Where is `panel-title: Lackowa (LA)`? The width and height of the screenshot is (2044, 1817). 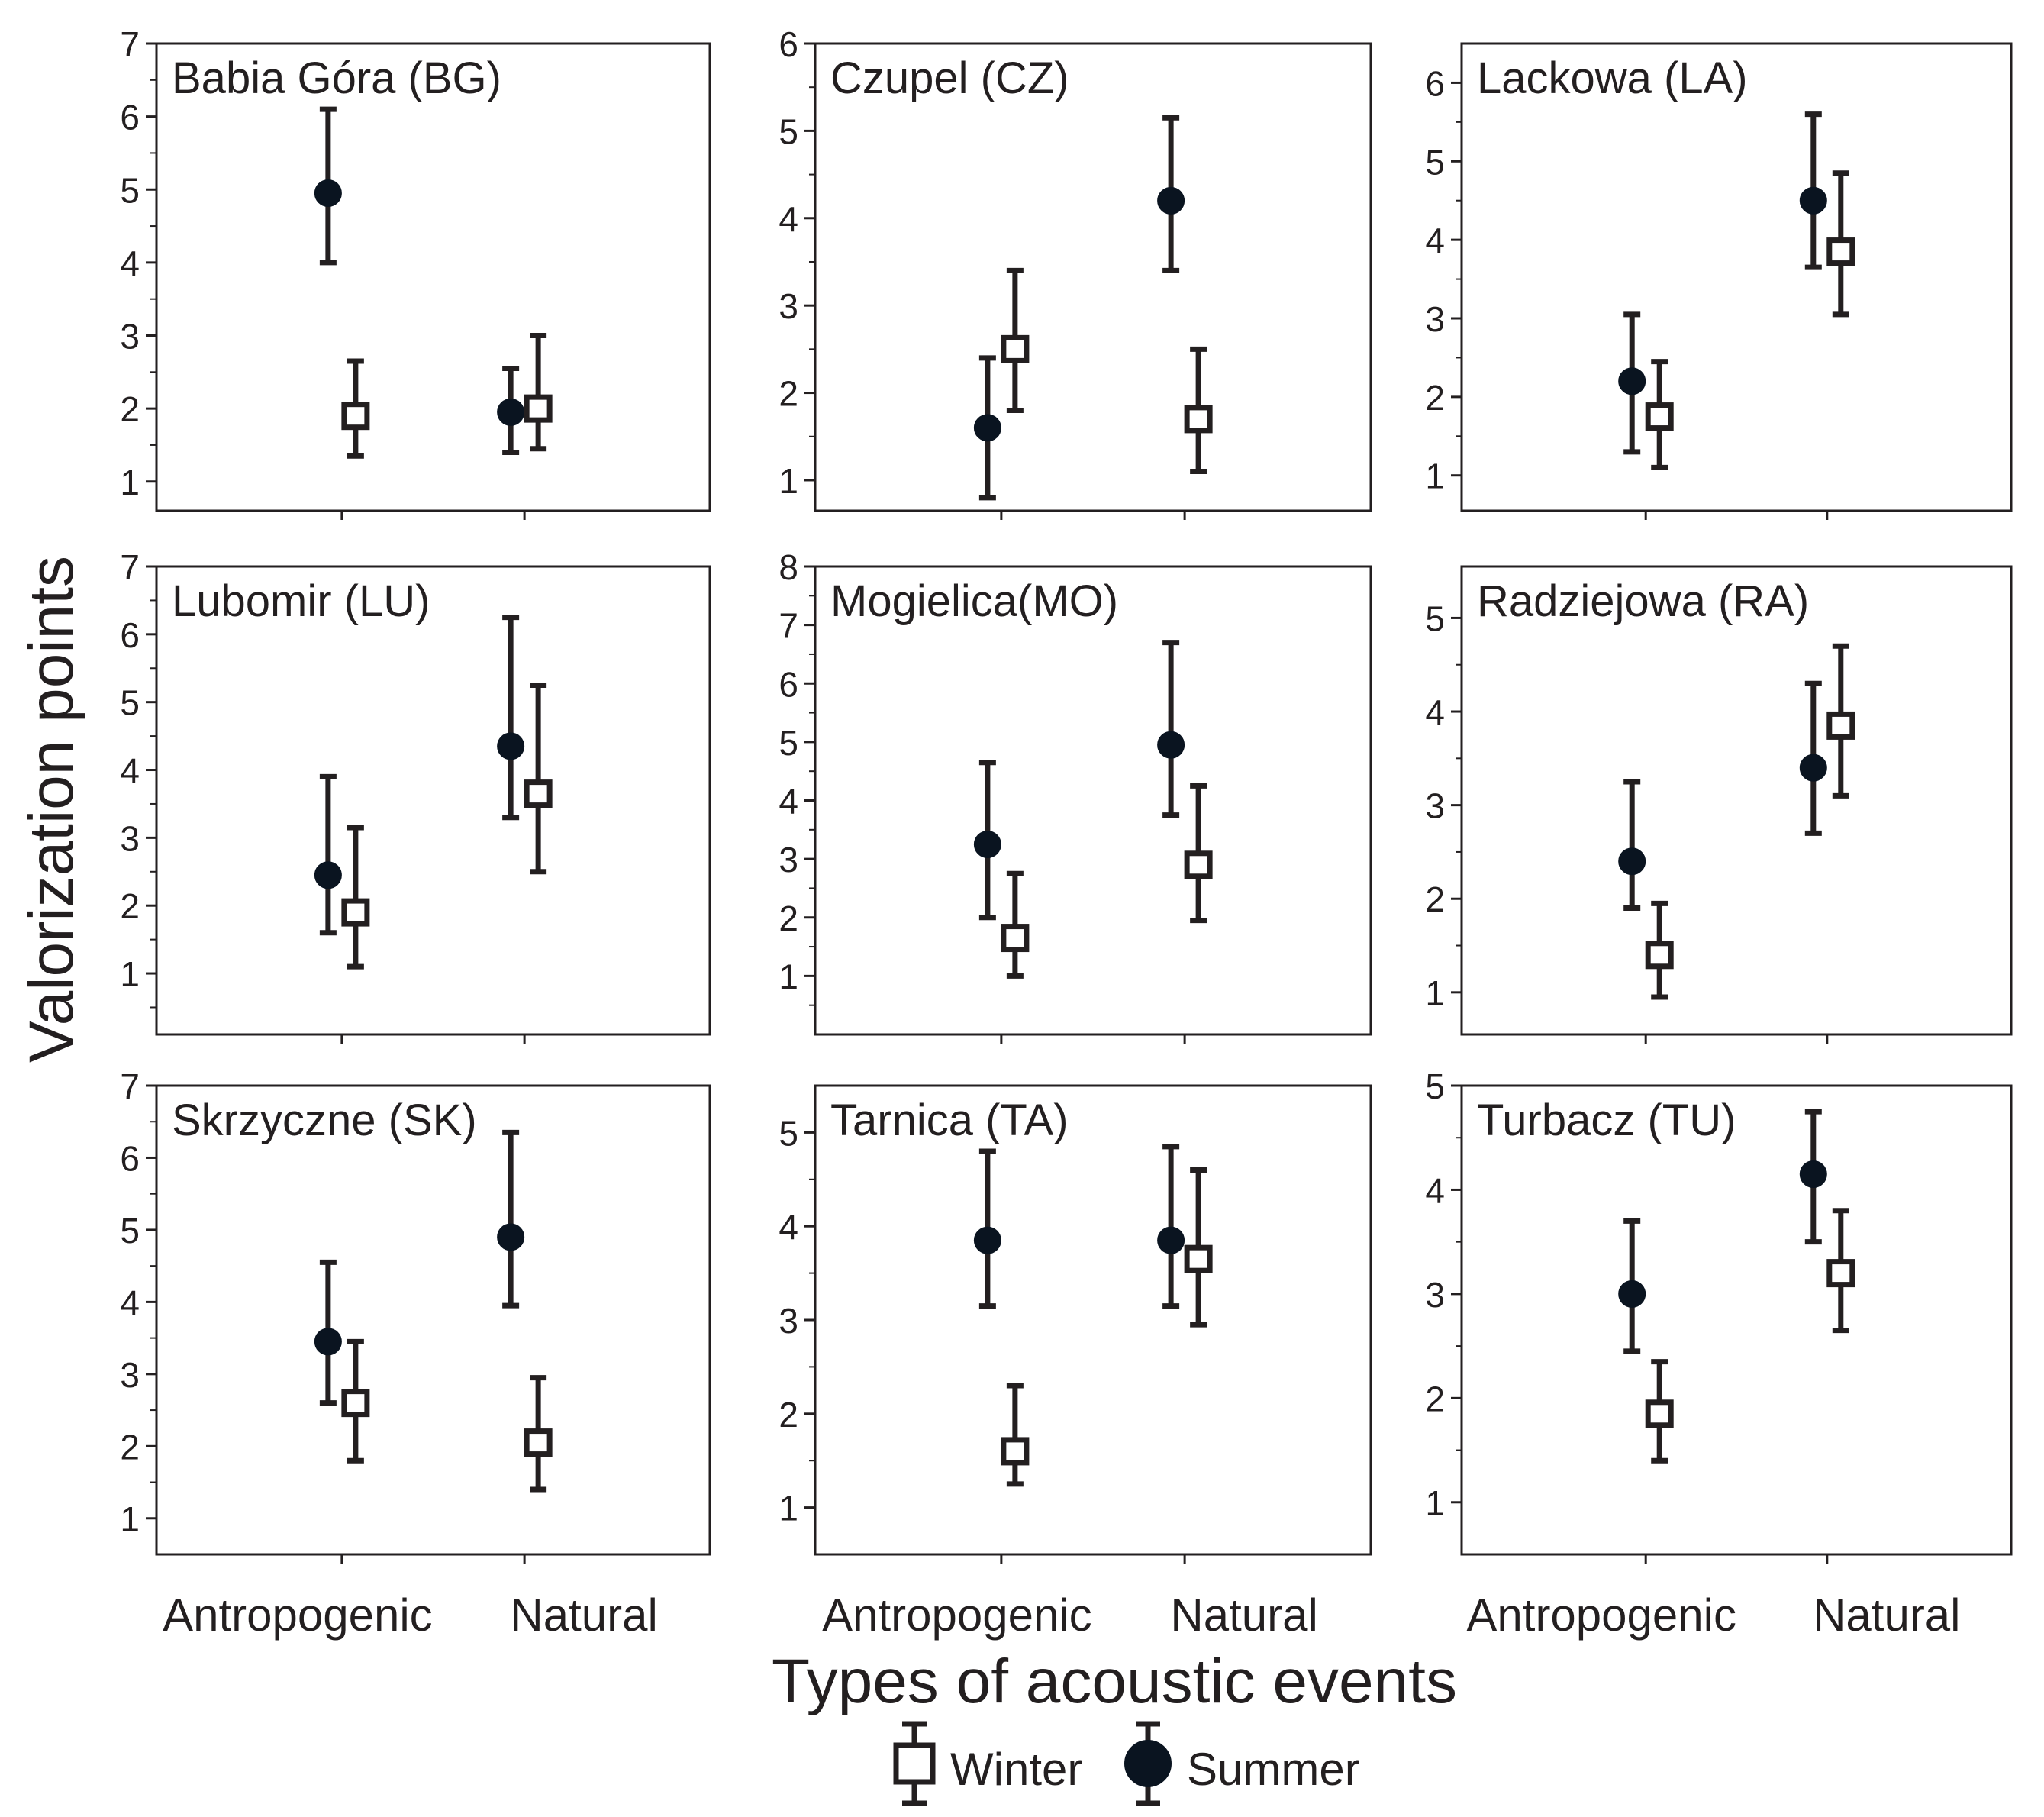 panel-title: Lackowa (LA) is located at coordinates (1612, 78).